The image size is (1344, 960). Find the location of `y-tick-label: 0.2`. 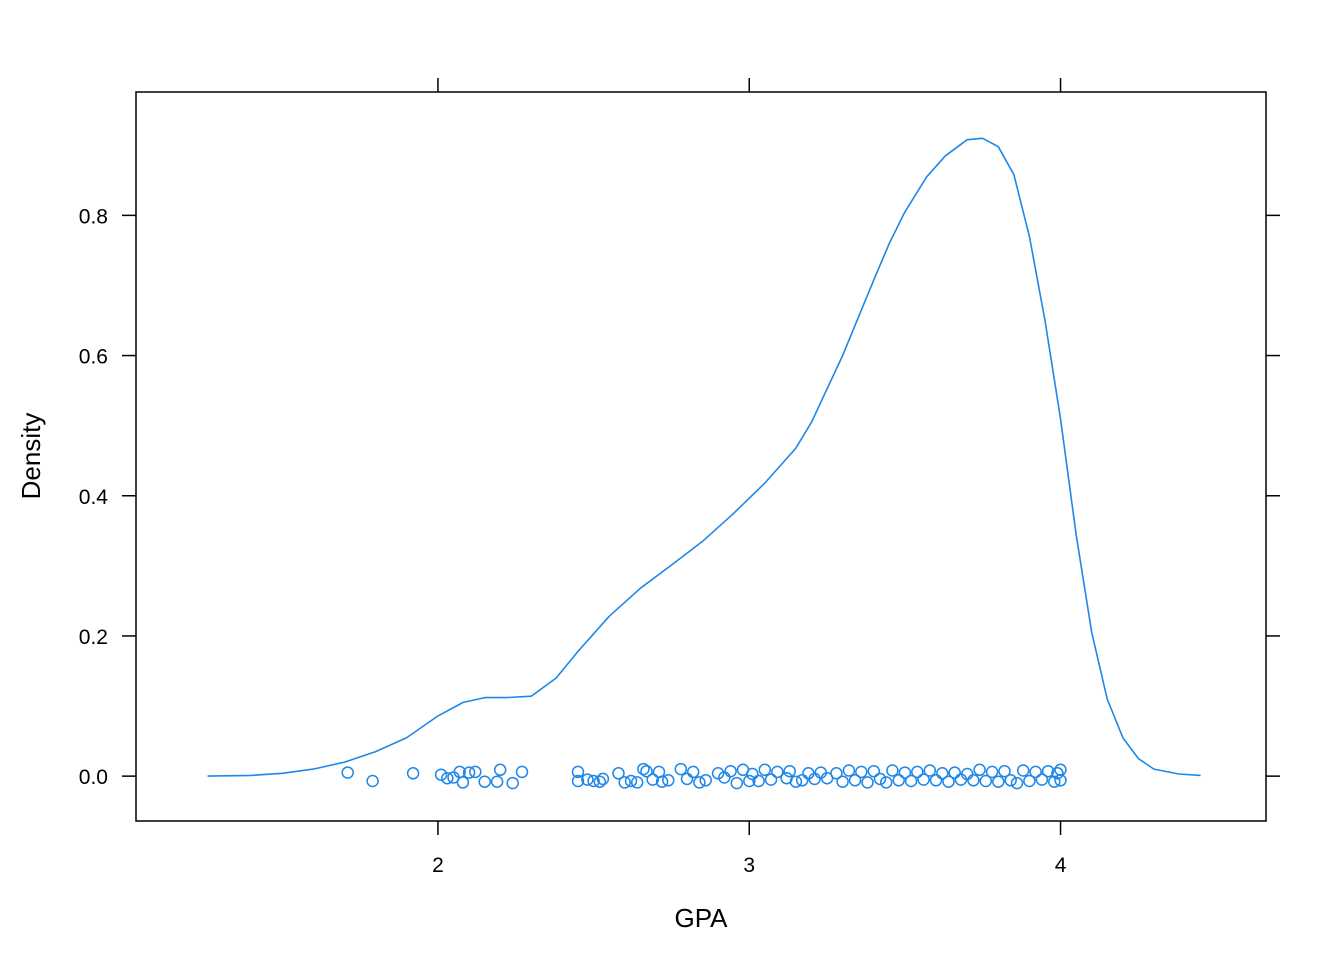

y-tick-label: 0.2 is located at coordinates (93, 637).